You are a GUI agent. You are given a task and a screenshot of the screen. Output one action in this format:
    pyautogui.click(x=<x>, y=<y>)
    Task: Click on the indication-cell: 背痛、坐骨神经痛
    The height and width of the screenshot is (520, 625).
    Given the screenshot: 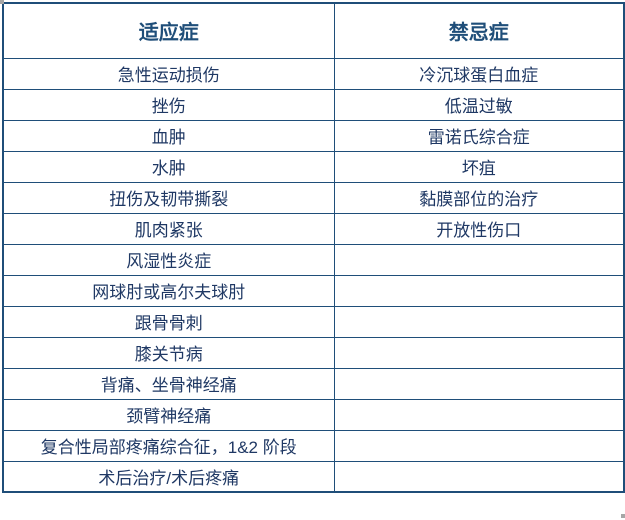 What is the action you would take?
    pyautogui.click(x=168, y=383)
    